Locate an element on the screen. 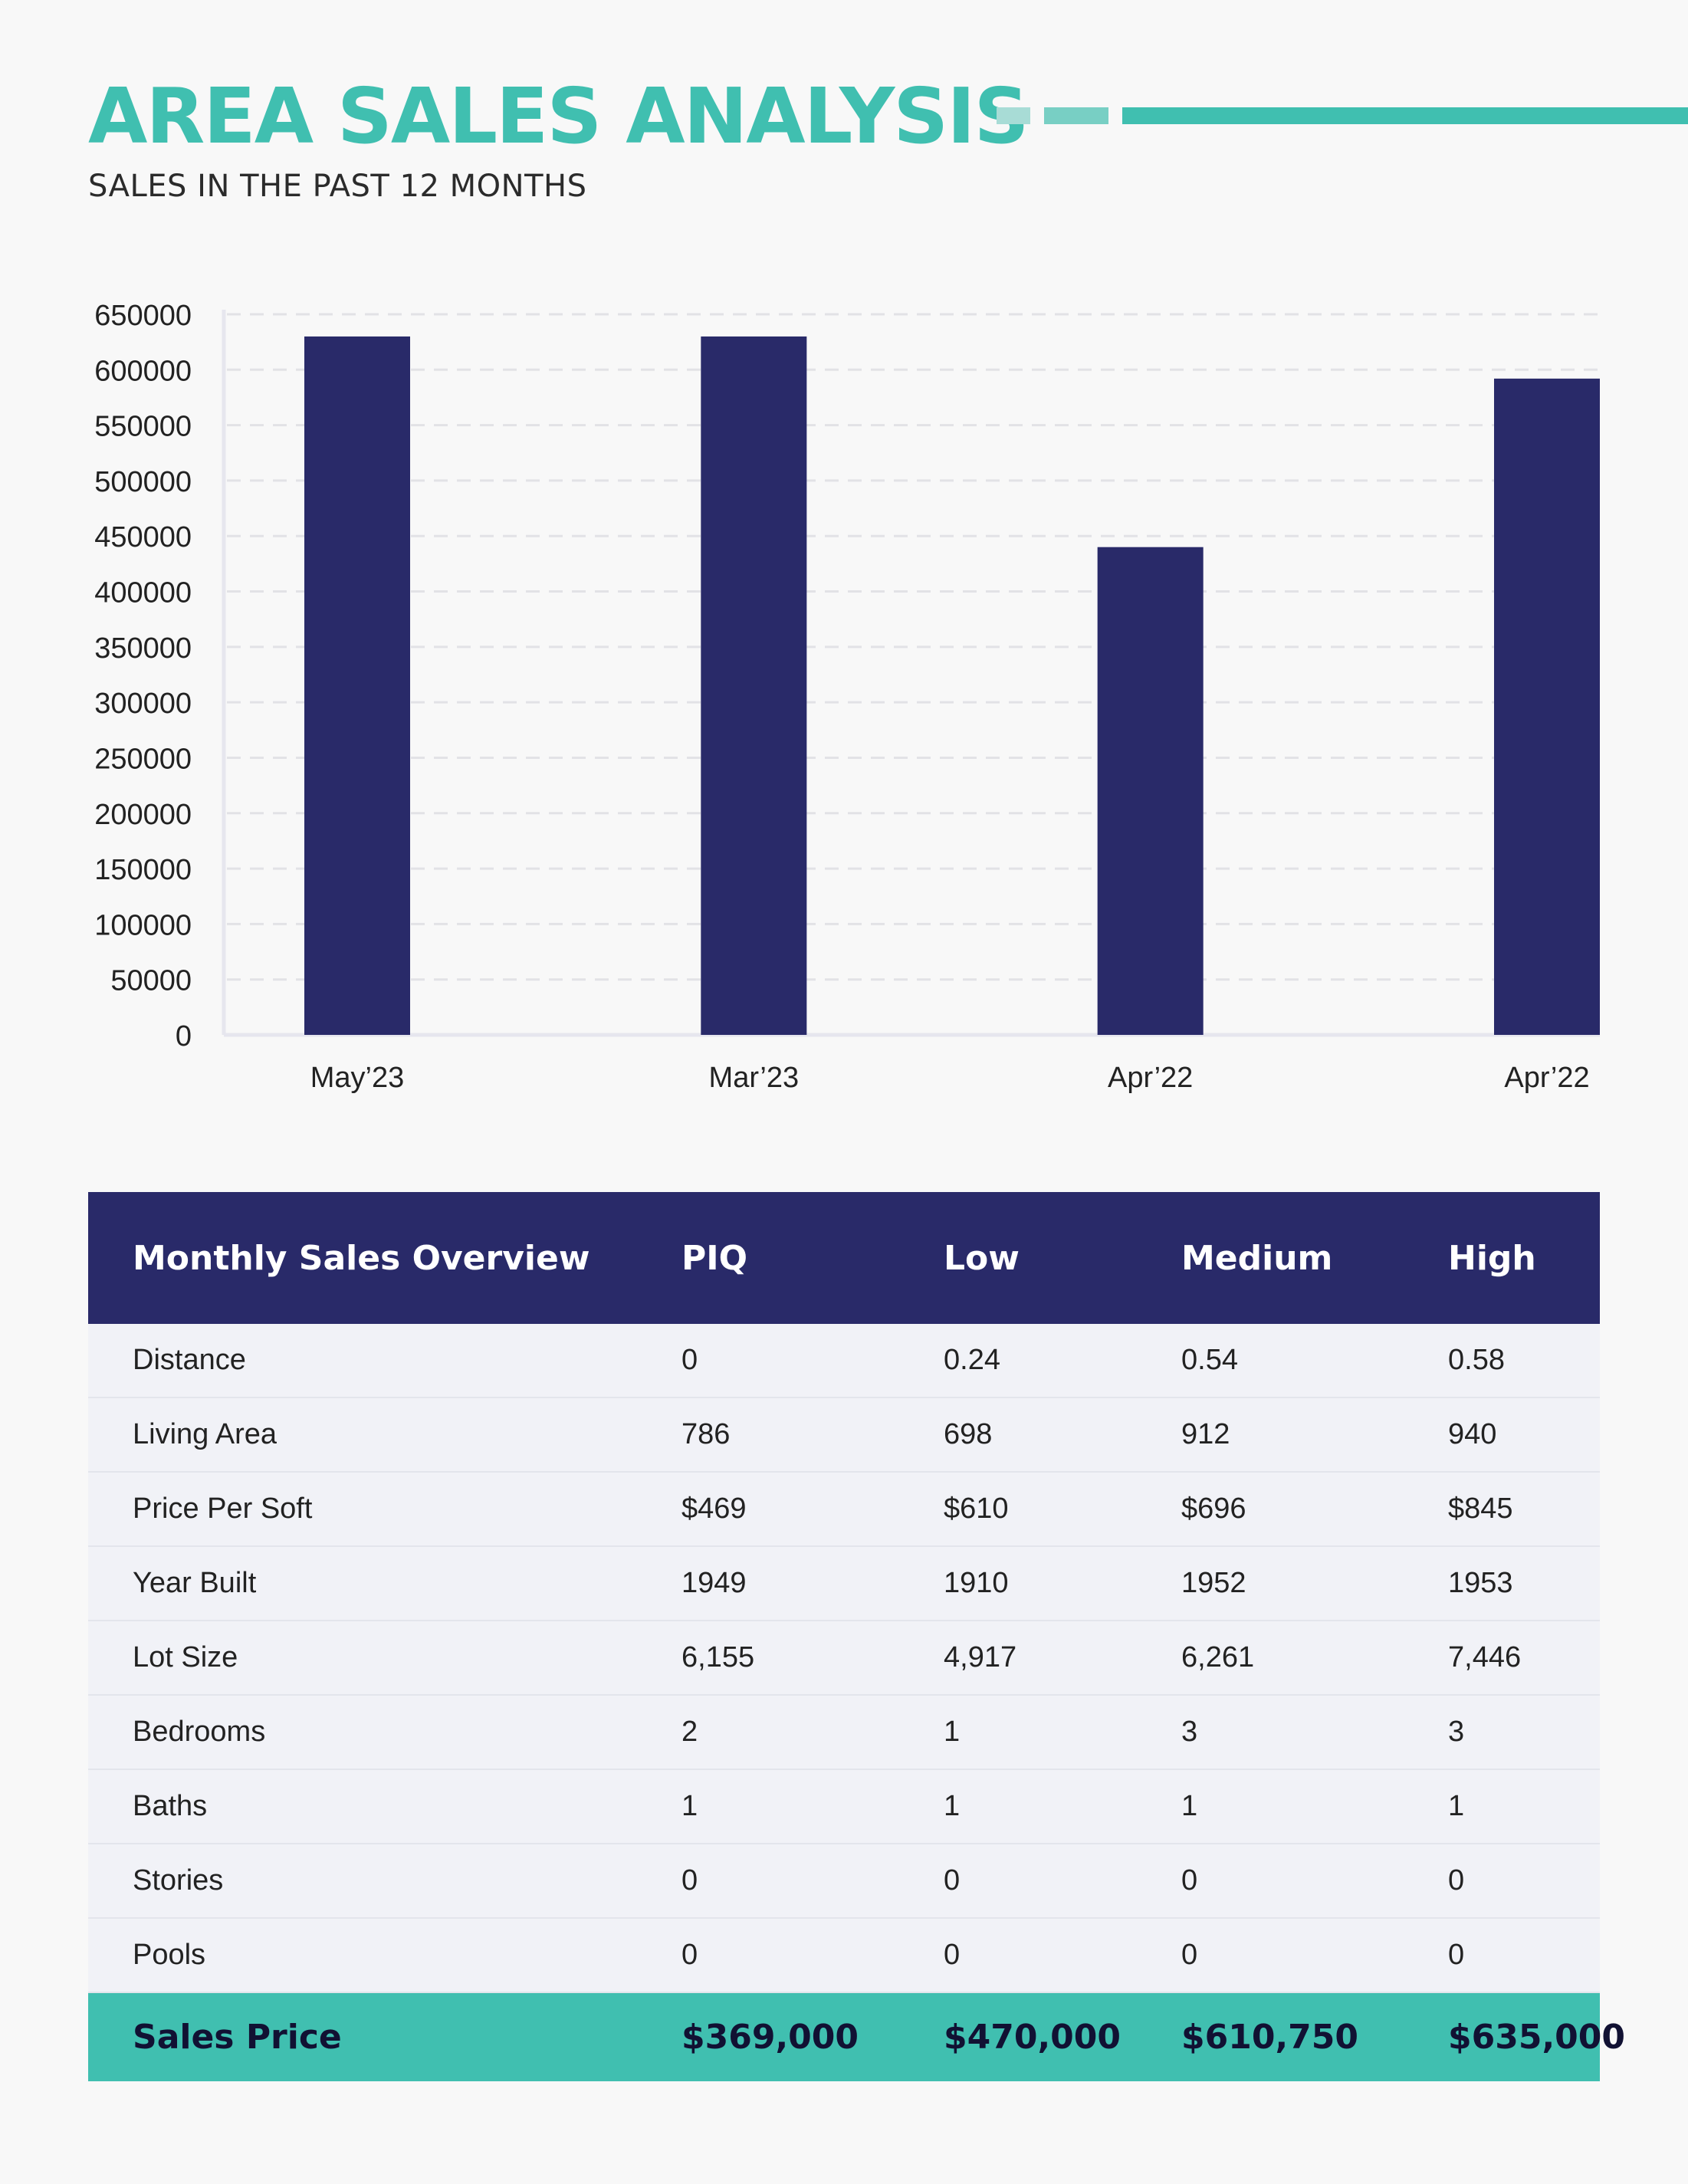 This screenshot has width=1688, height=2184. table-row: Lot Size 6,155 4,917 6,261 7,446 is located at coordinates (844, 1659).